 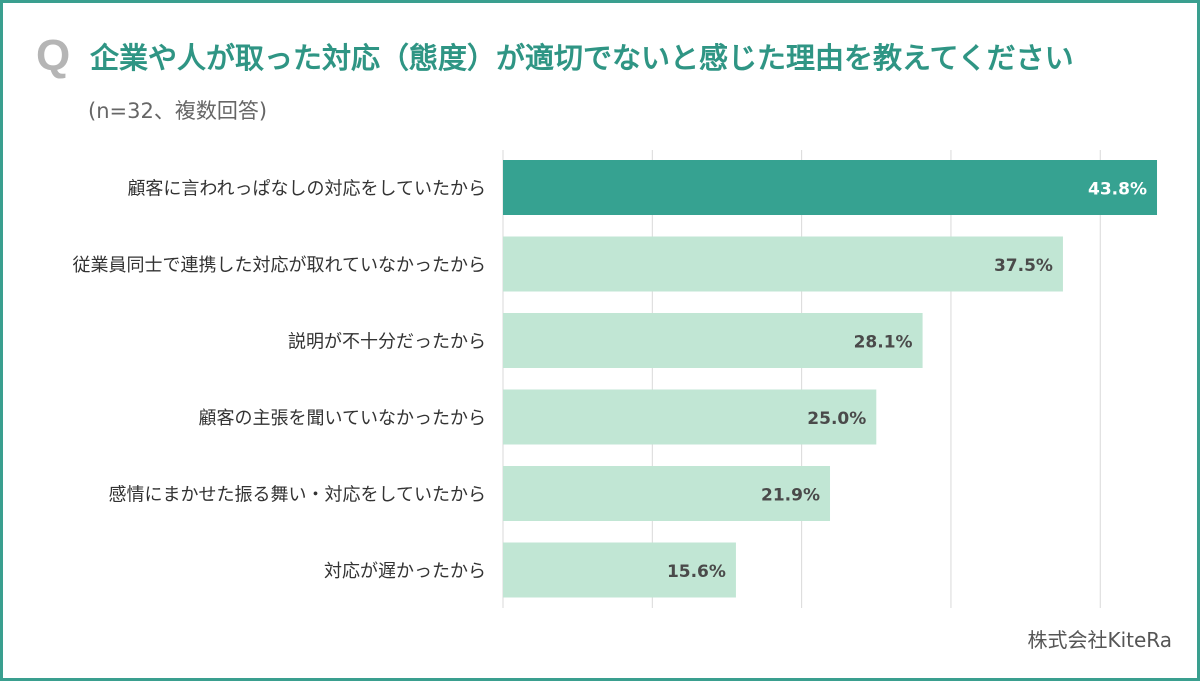 I want to click on category-label: 従業員同士で連携した対応が取れていなかったから, so click(x=279, y=265).